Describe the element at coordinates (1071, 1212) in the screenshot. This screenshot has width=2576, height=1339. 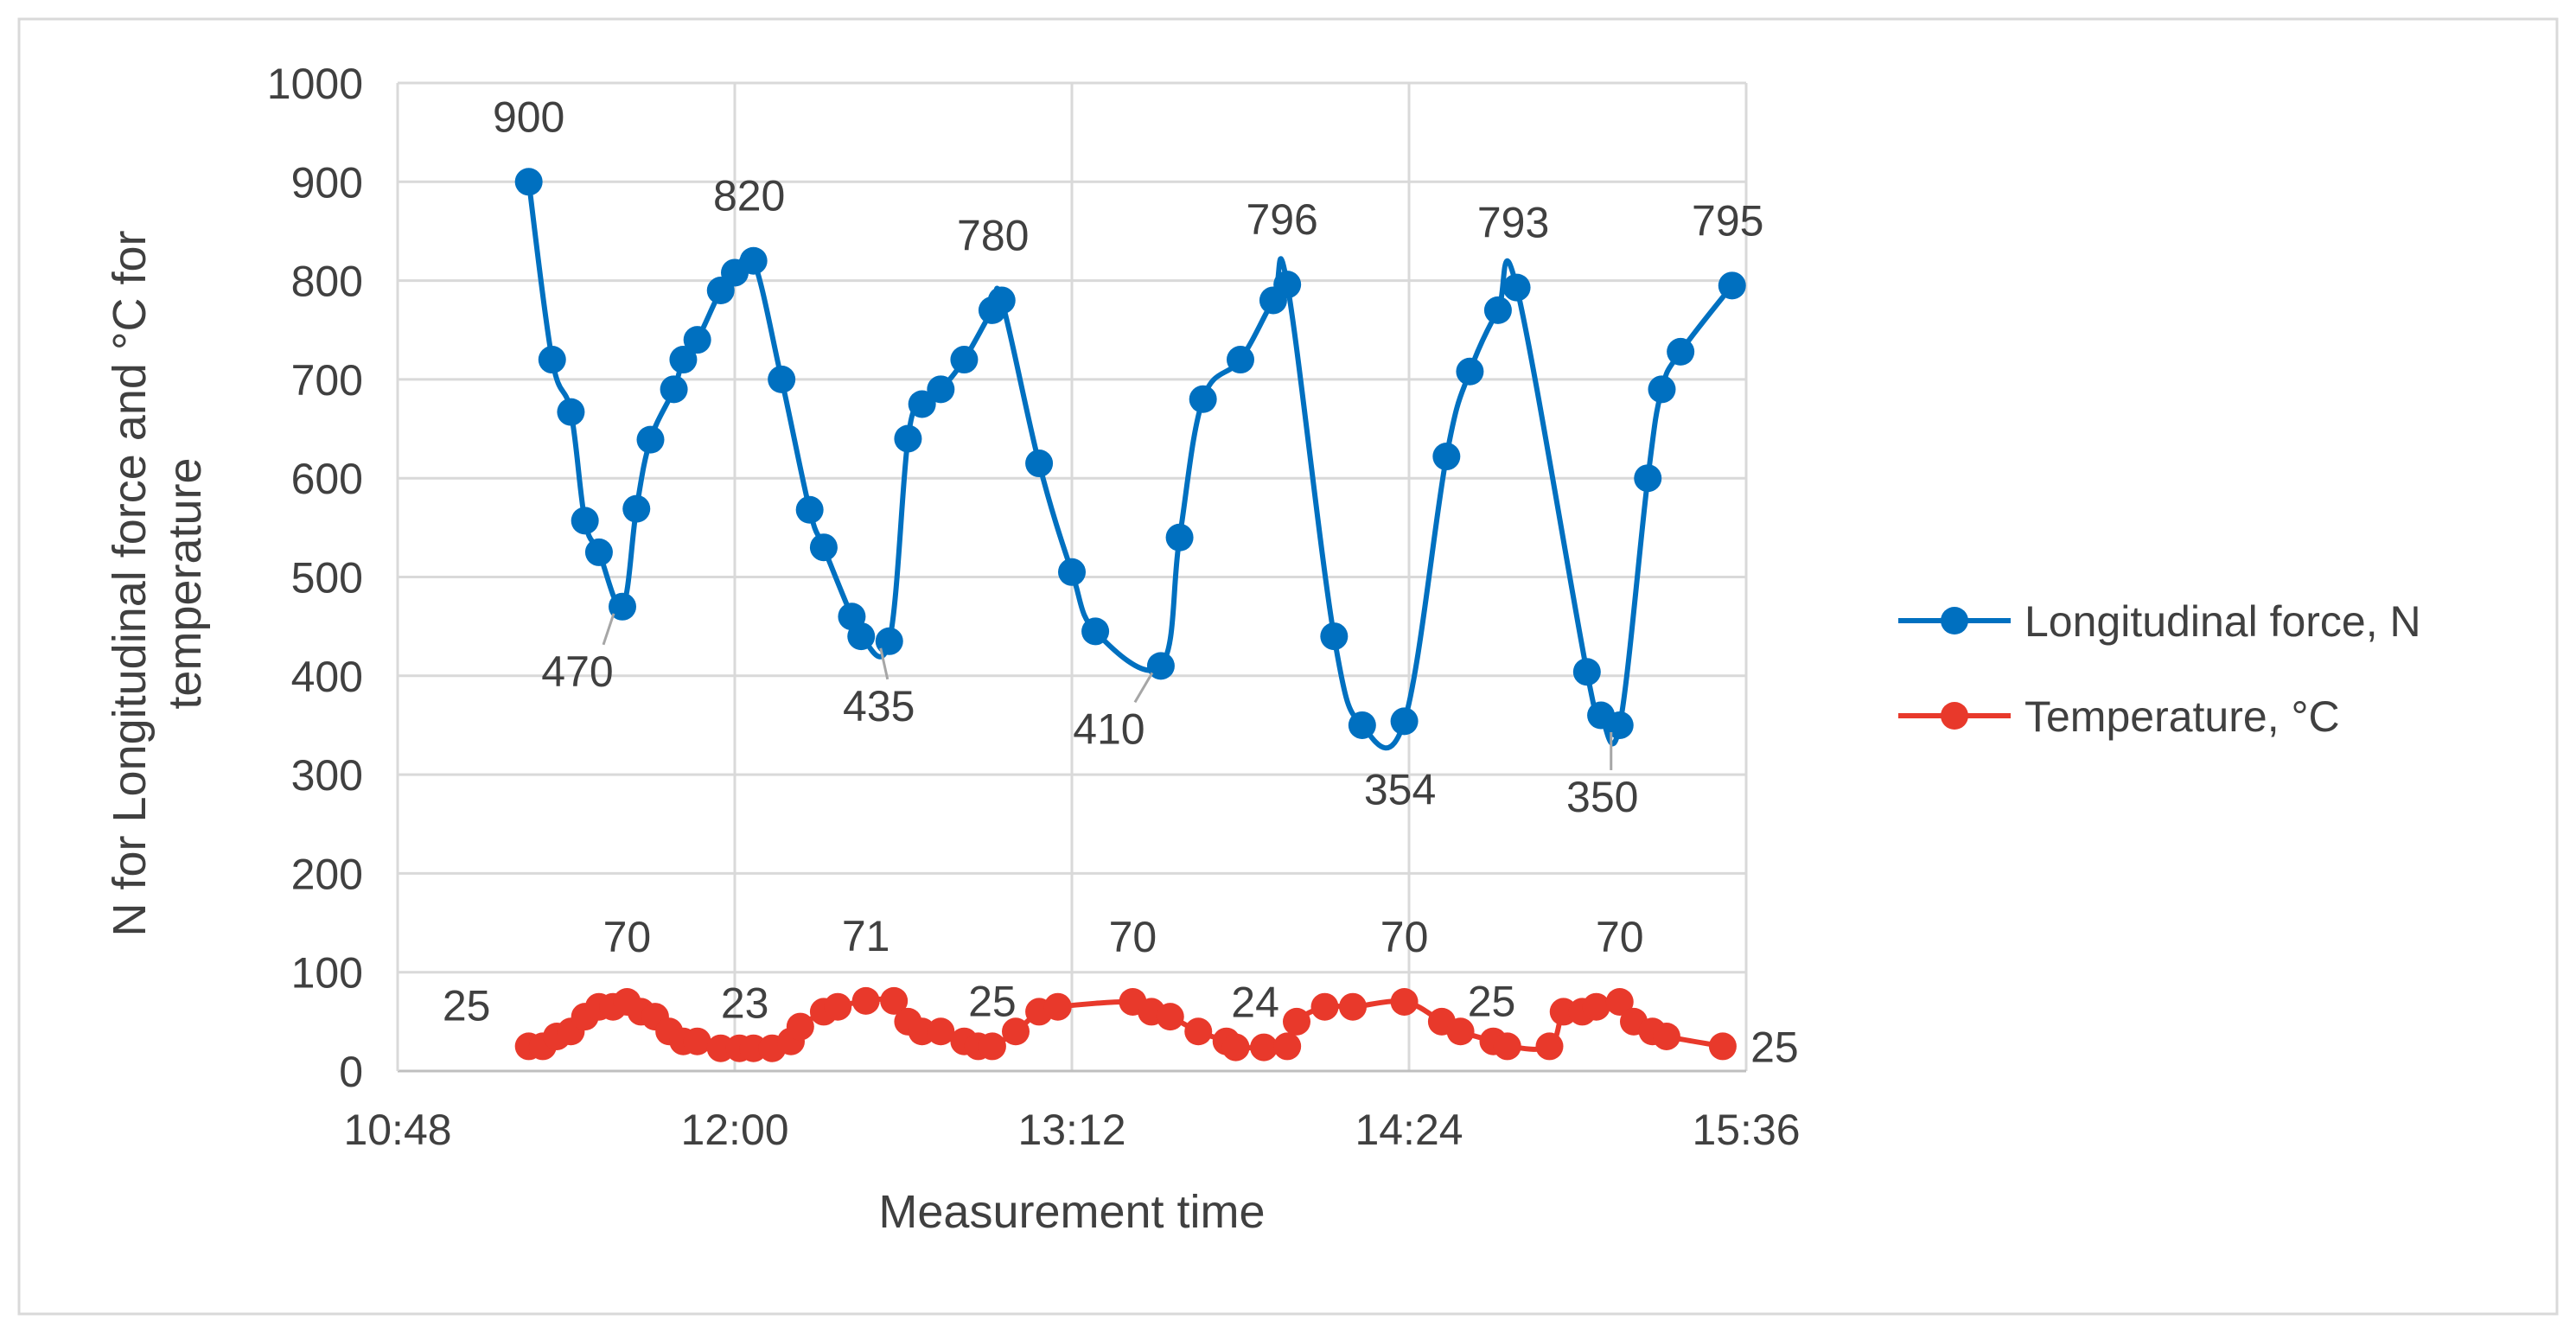
I see `x-axis-label: Measurement time` at that location.